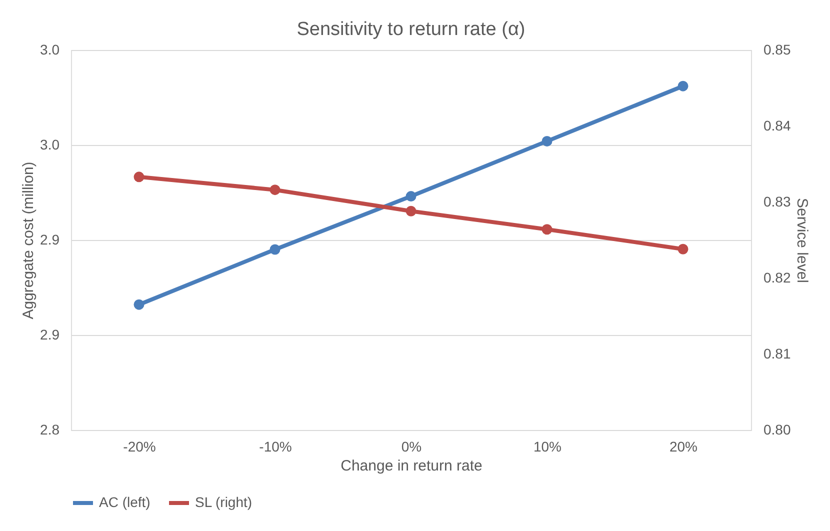 The width and height of the screenshot is (830, 531). Describe the element at coordinates (124, 502) in the screenshot. I see `legend-label: AC (left)` at that location.